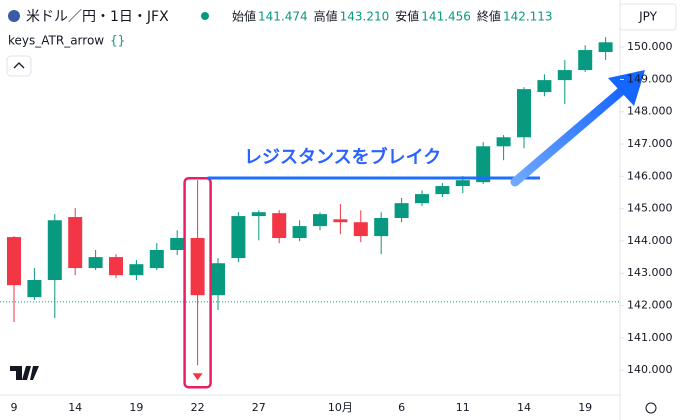  I want to click on flag-icon, so click(14, 16).